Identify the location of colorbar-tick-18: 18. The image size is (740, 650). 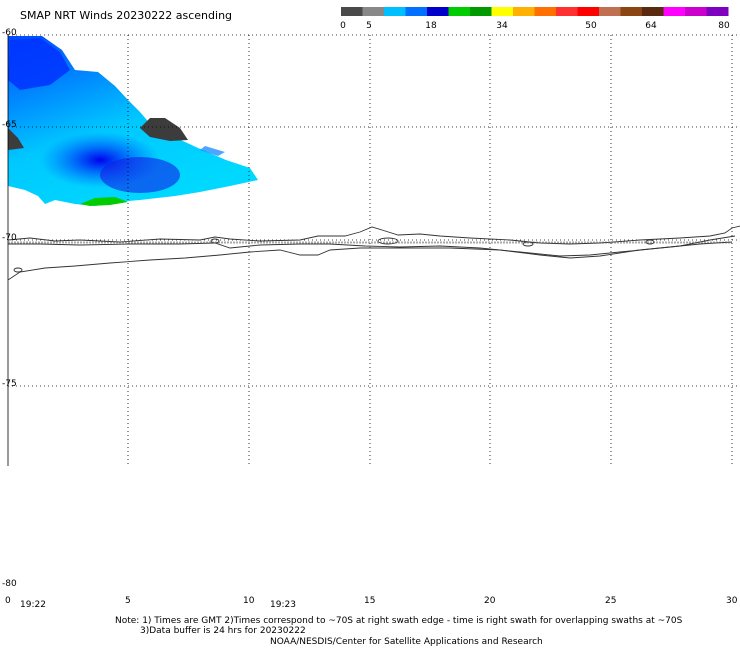
(431, 26).